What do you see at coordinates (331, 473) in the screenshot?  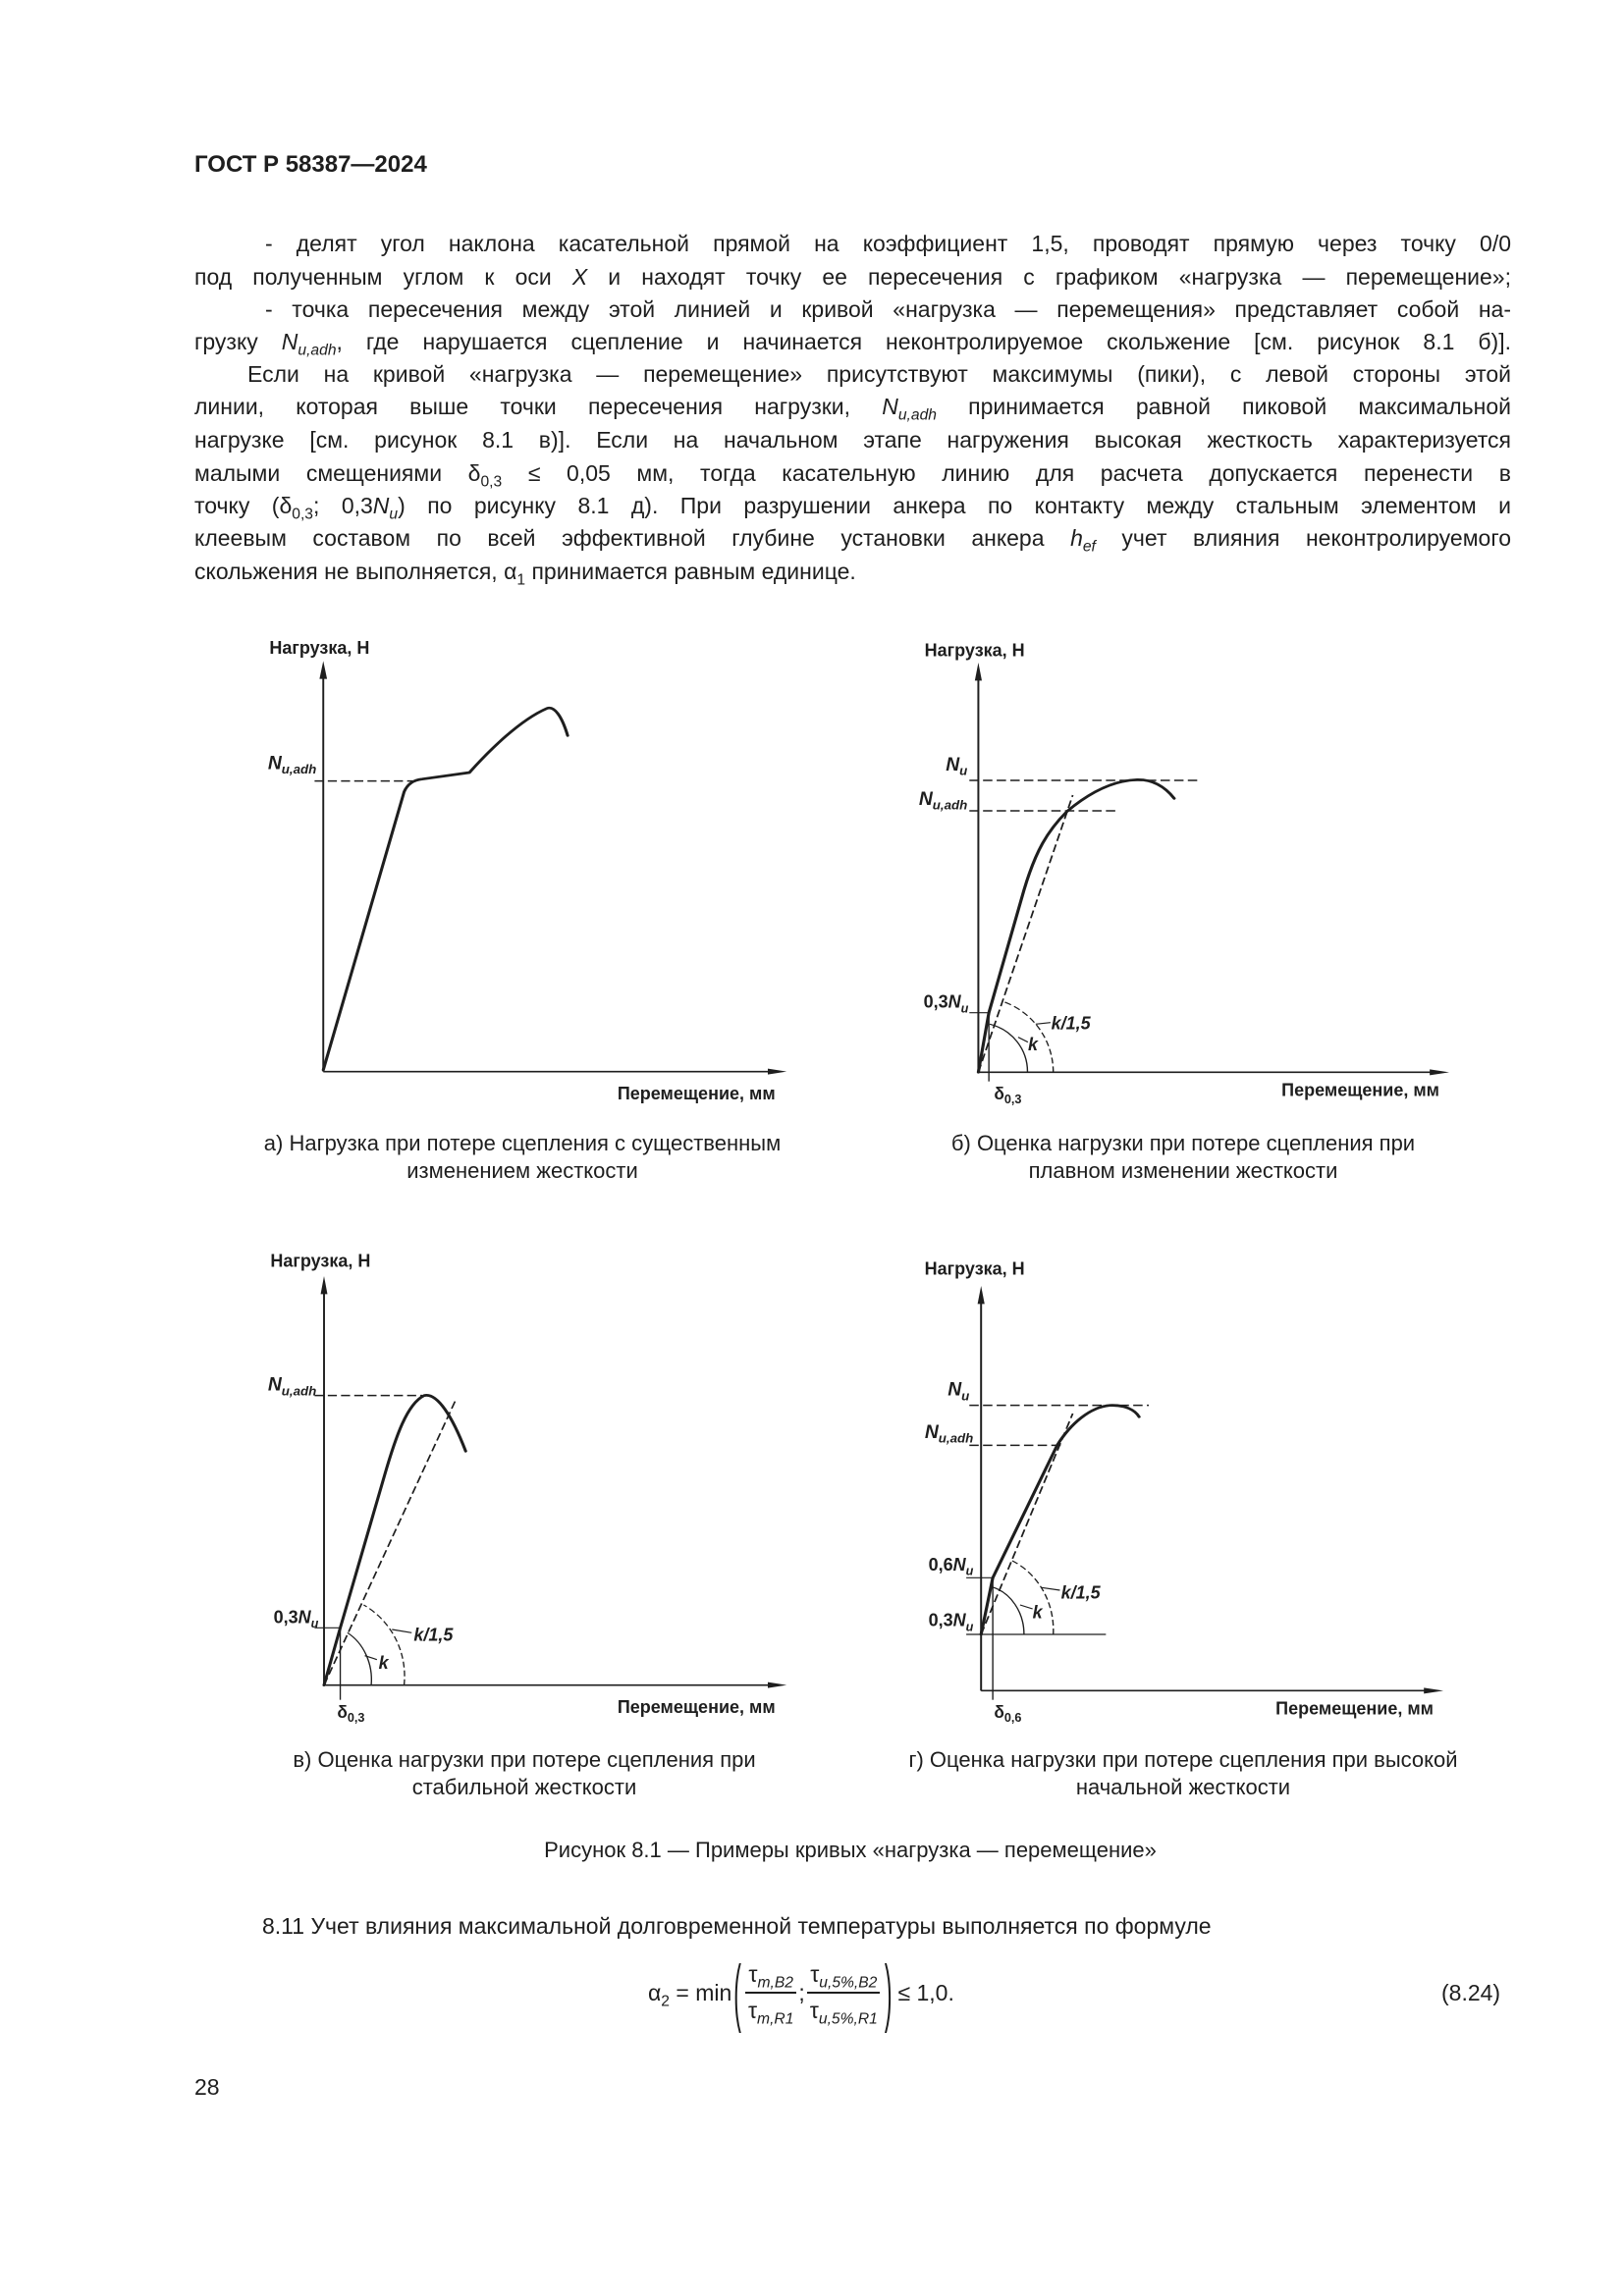 I see `text-run: малыми смещениями` at bounding box center [331, 473].